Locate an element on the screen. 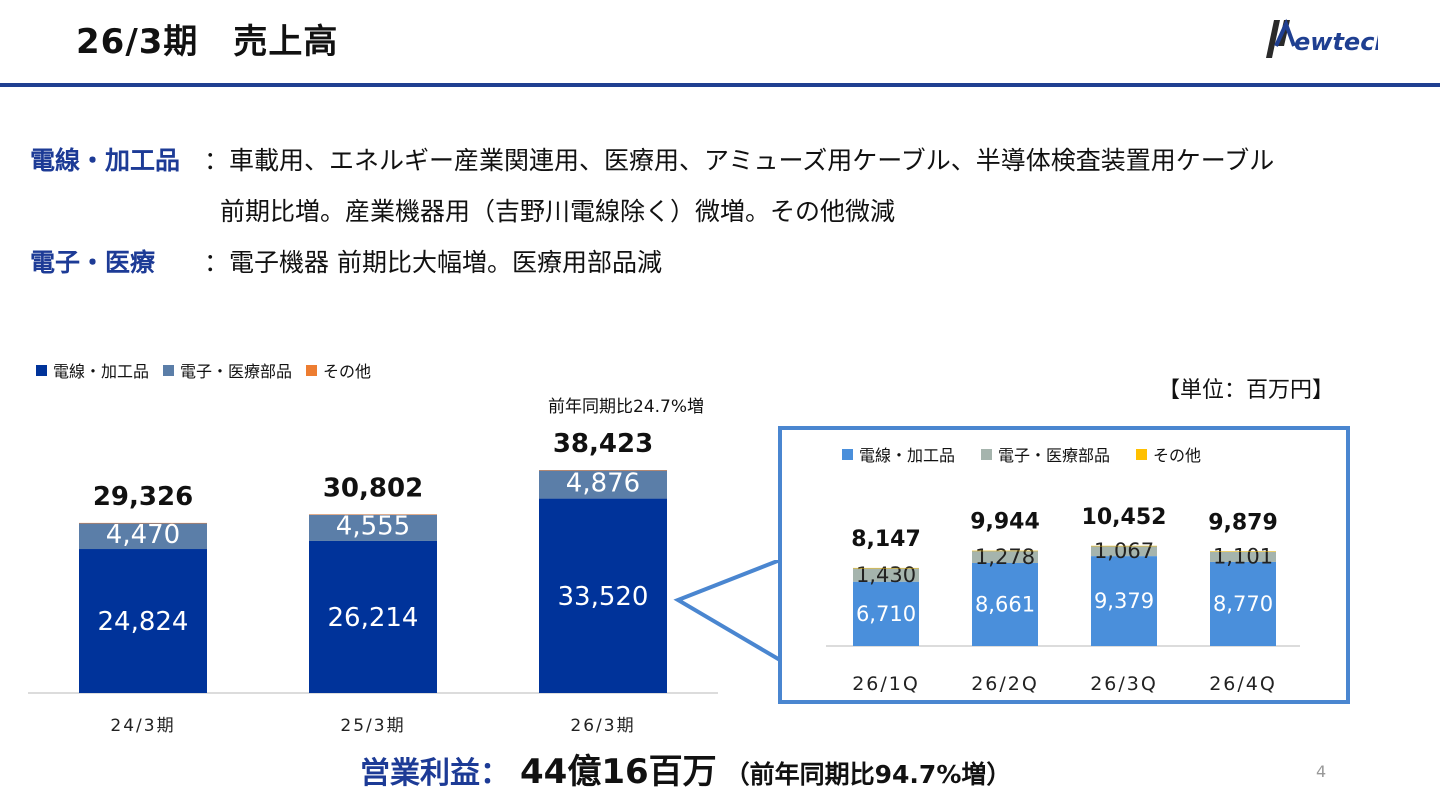 This screenshot has width=1440, height=810. q-legend-item-wire: 電線・加工品 is located at coordinates (898, 454).